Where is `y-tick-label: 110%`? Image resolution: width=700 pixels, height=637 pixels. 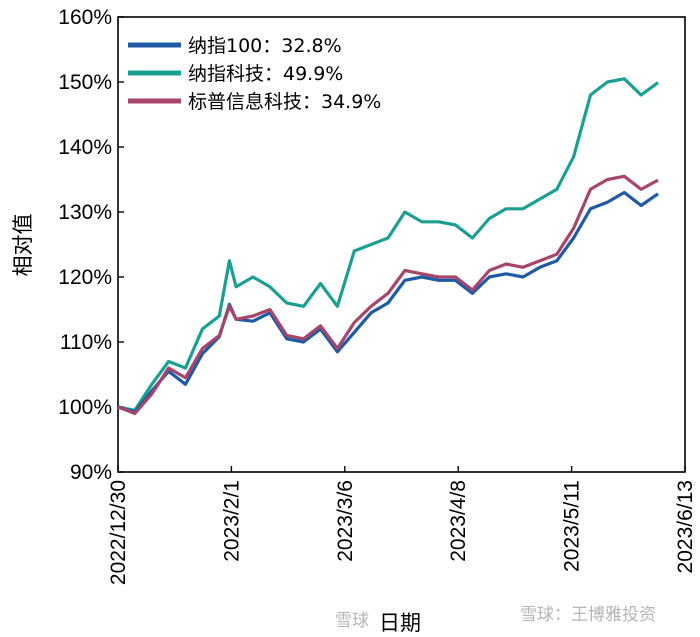
y-tick-label: 110% is located at coordinates (86, 342).